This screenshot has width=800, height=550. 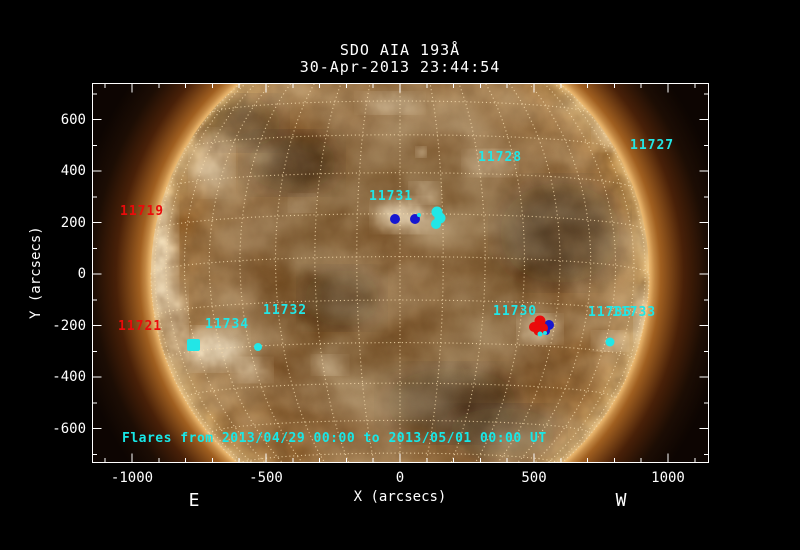 I want to click on ar-label-11719: 11719, so click(x=142, y=211).